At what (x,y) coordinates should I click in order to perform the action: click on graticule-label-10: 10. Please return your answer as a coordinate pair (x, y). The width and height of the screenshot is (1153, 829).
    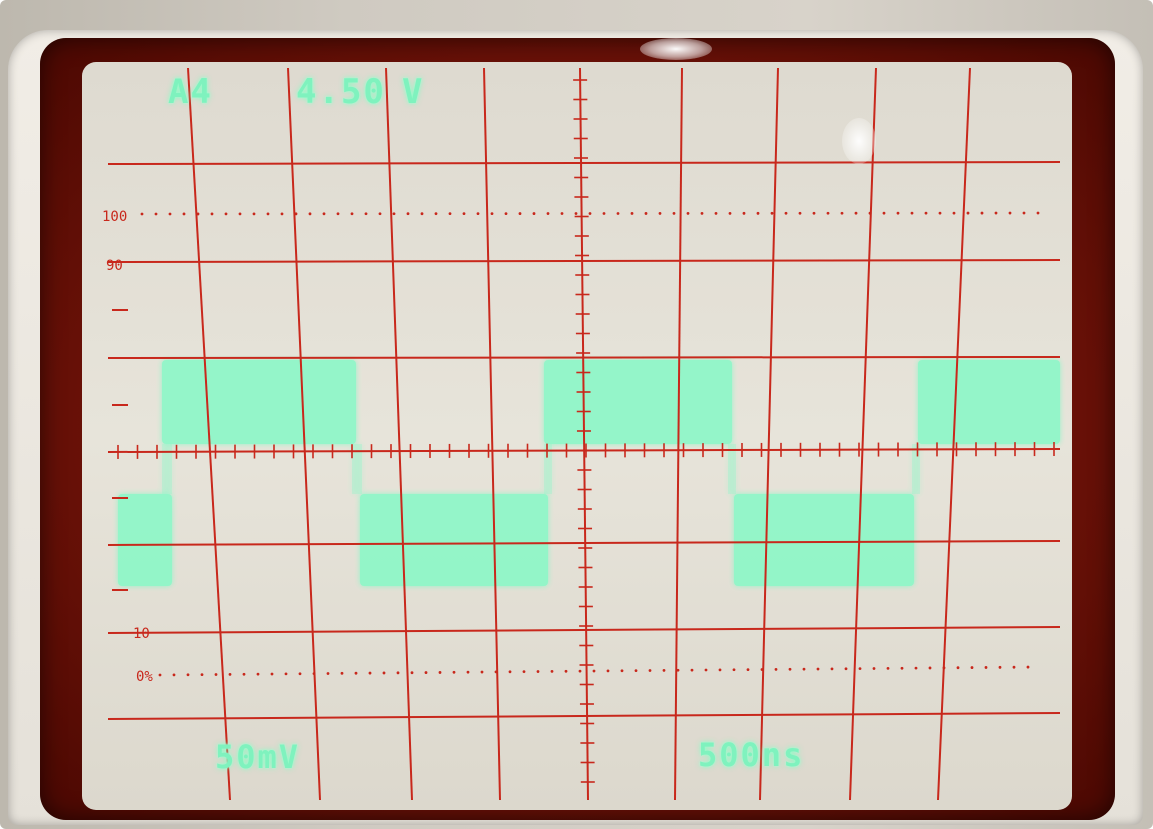
    Looking at the image, I should click on (141, 634).